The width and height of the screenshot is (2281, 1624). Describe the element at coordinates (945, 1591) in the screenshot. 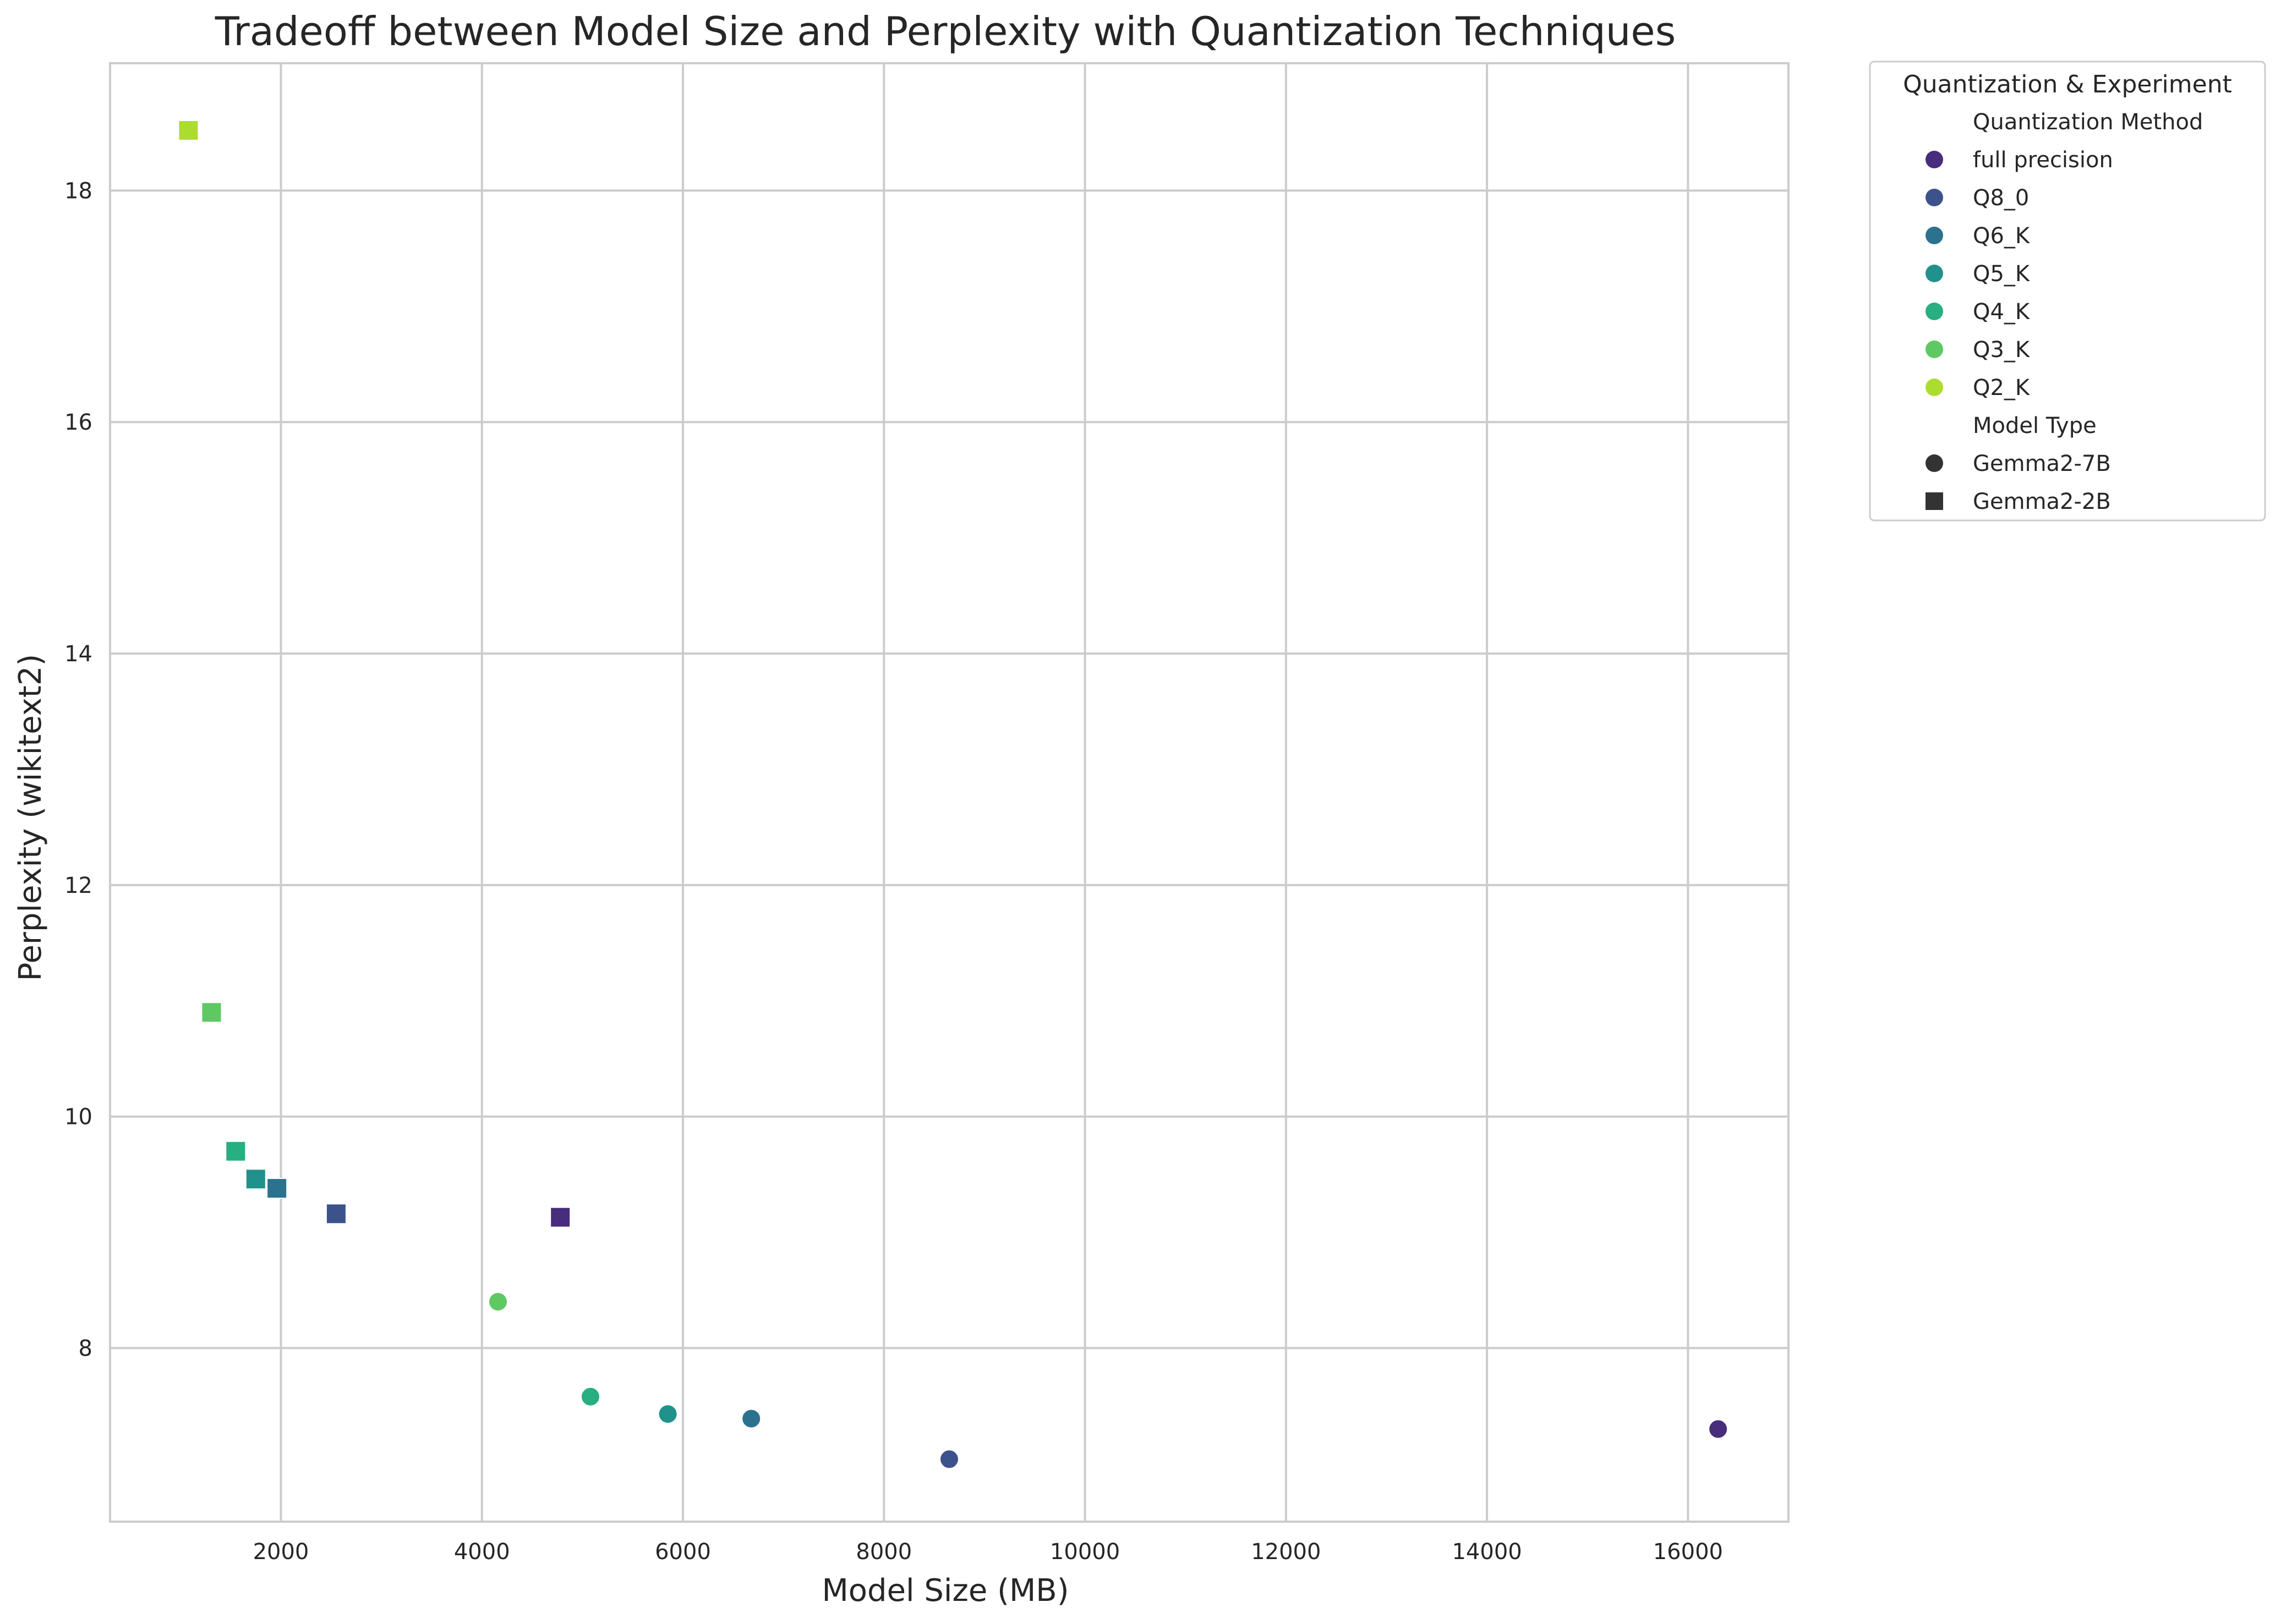

I see `x-axis-label: Model Size (MB)` at that location.